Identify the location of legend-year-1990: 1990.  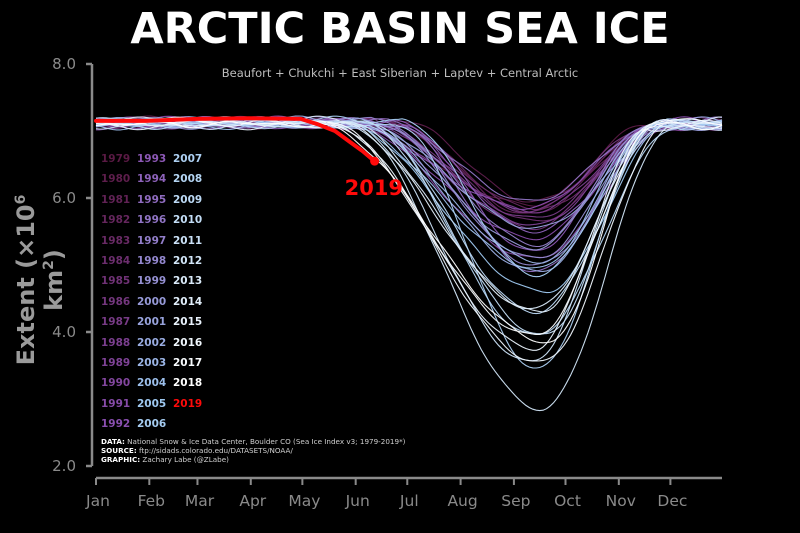
(116, 383).